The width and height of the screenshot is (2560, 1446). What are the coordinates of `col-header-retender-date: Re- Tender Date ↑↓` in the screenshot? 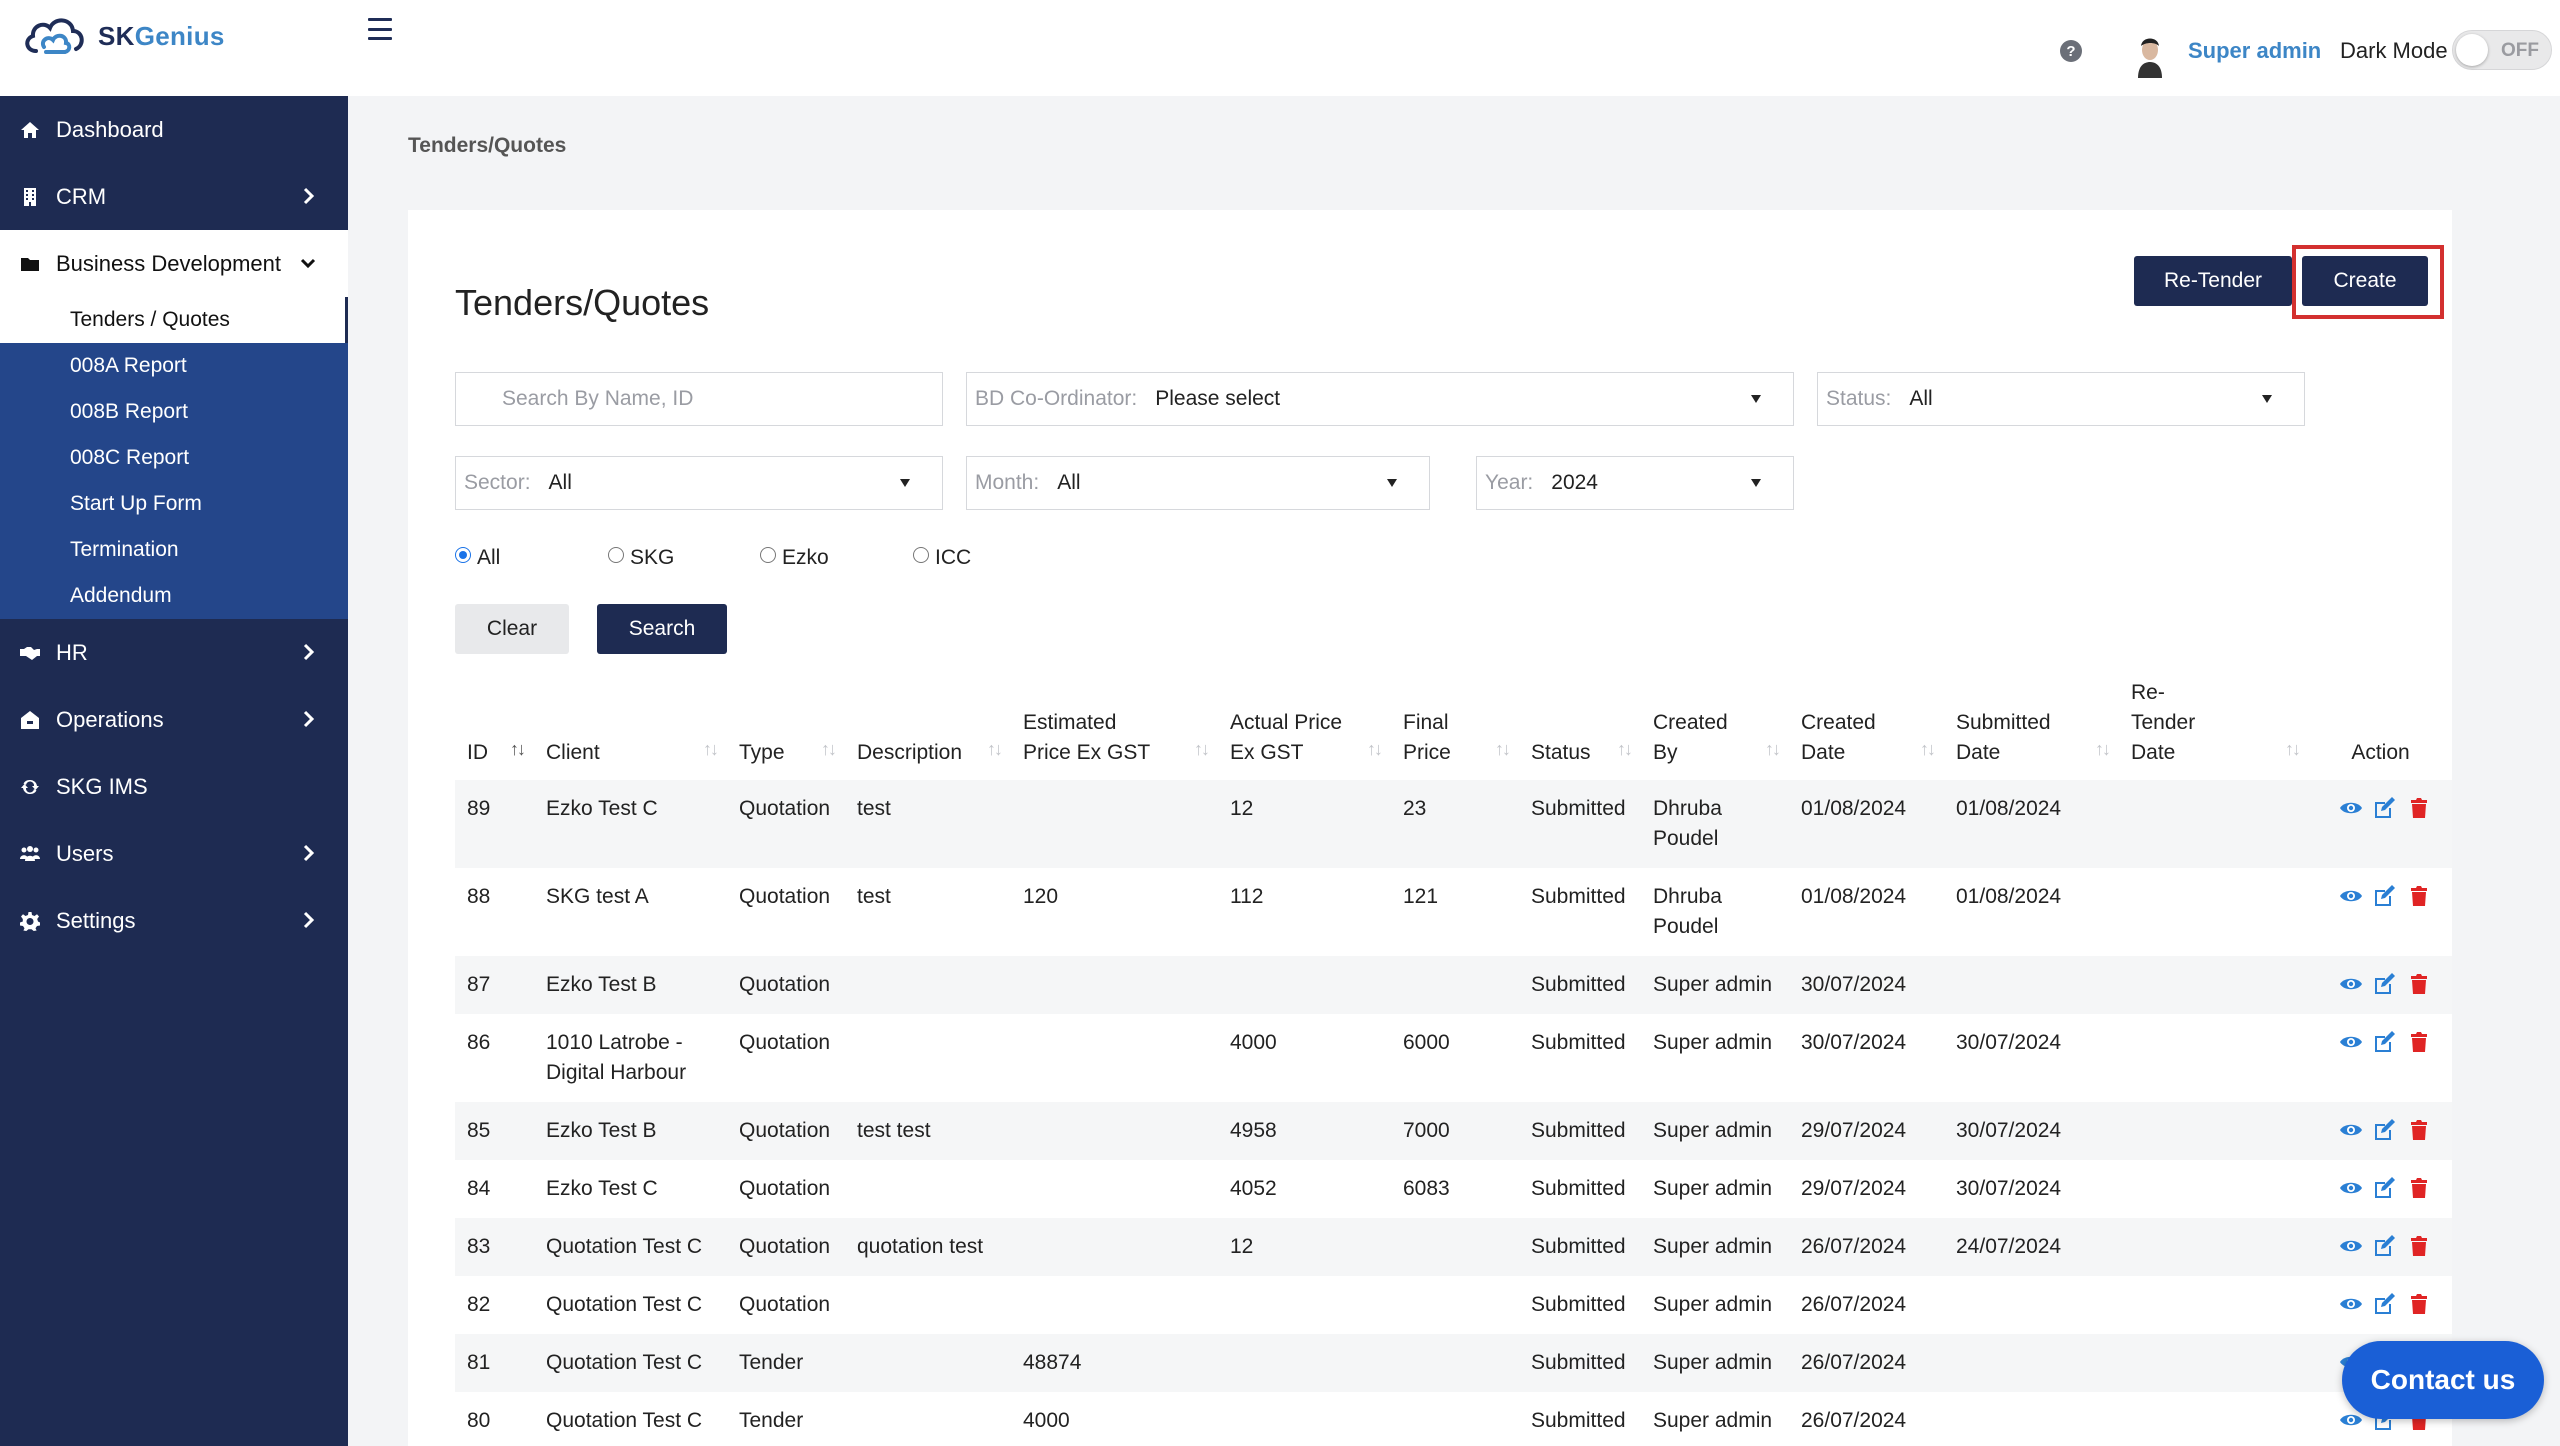 It's located at (2214, 725).